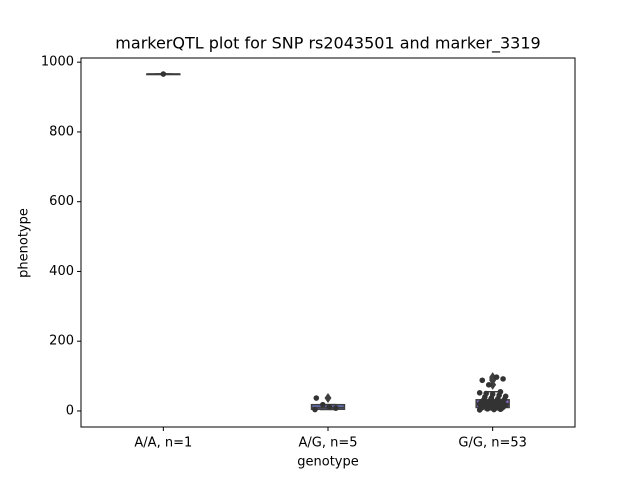 The height and width of the screenshot is (480, 640). Describe the element at coordinates (70, 410) in the screenshot. I see `y-tick-label: 0` at that location.